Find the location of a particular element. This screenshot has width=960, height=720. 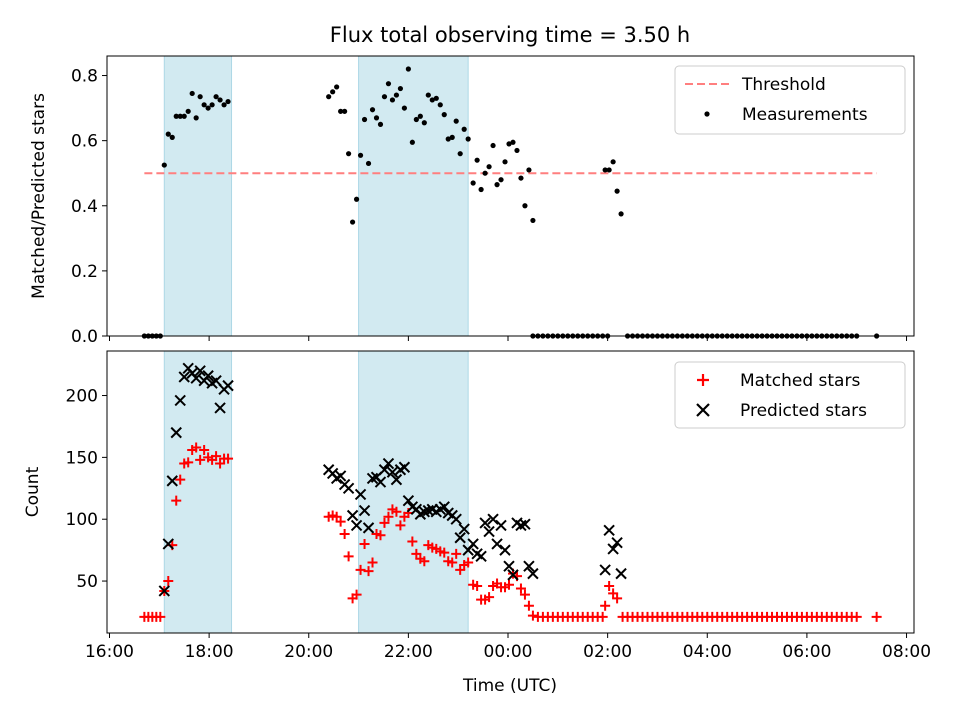

legend-threshold-label: Threshold is located at coordinates (783, 85).